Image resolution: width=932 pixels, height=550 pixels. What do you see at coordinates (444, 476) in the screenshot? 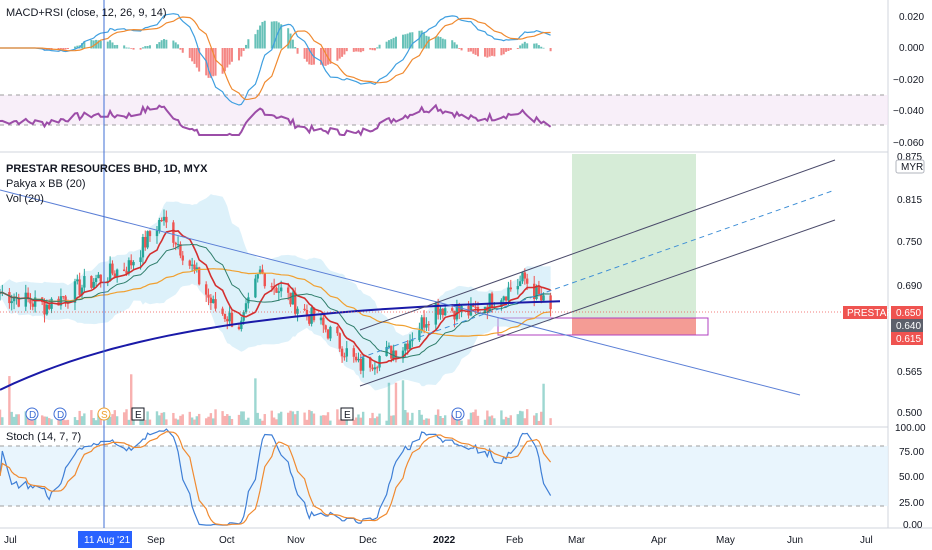
I see `stoch-band` at bounding box center [444, 476].